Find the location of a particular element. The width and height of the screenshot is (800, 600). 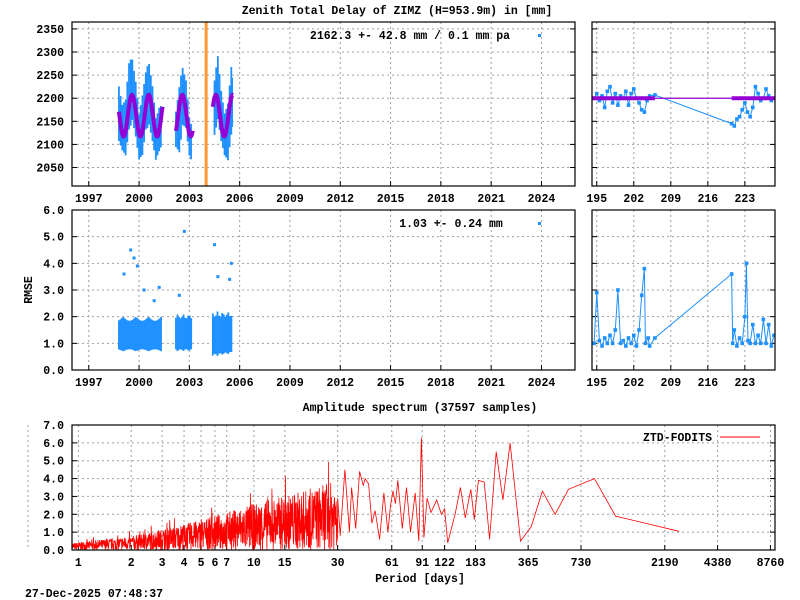

model-curve is located at coordinates (184, 115).